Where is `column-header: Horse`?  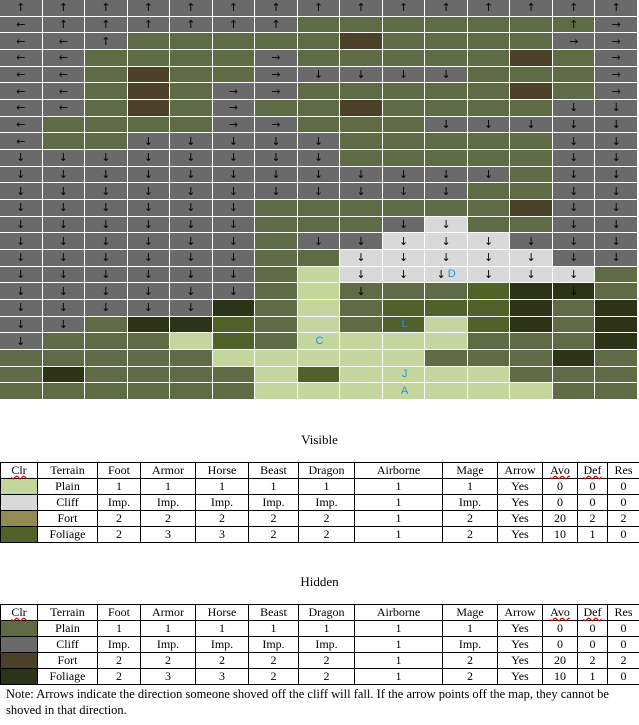
column-header: Horse is located at coordinates (222, 612).